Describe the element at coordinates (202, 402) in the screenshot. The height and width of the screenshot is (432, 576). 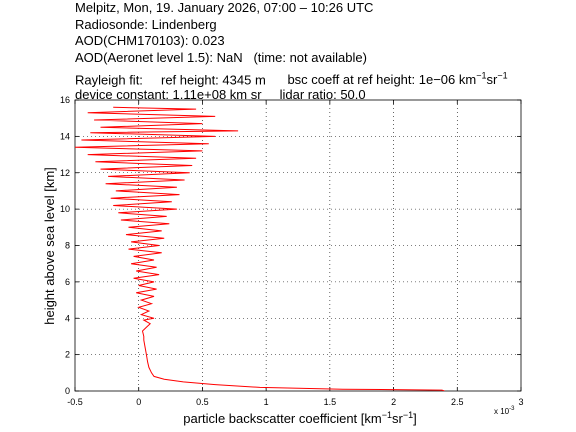
I see `x-tick-label: 0.5` at that location.